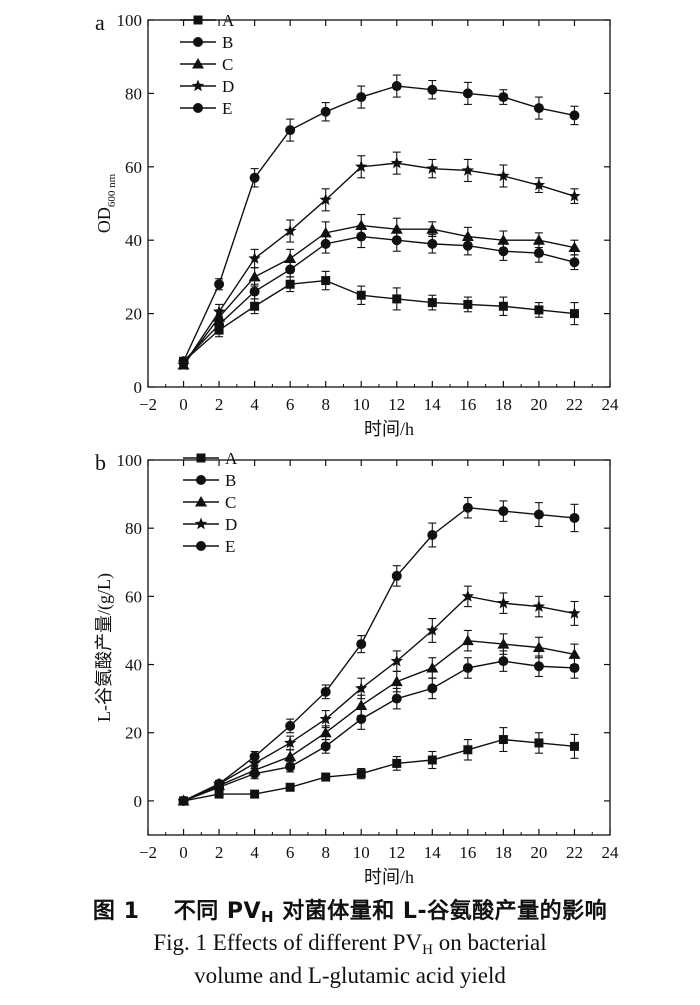  I want to click on caption-en-subscript: H, so click(427, 950).